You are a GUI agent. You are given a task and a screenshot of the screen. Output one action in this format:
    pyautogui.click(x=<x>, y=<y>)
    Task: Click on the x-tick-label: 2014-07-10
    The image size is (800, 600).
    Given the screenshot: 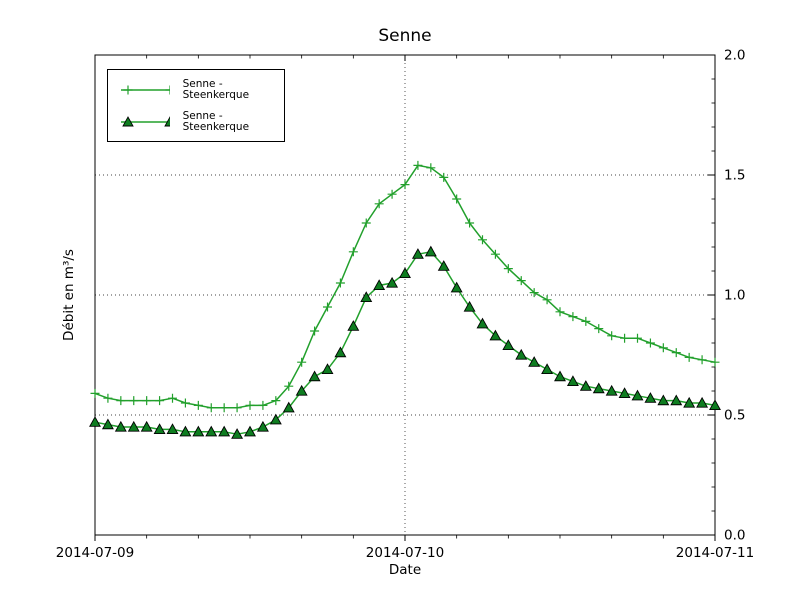 What is the action you would take?
    pyautogui.click(x=405, y=553)
    